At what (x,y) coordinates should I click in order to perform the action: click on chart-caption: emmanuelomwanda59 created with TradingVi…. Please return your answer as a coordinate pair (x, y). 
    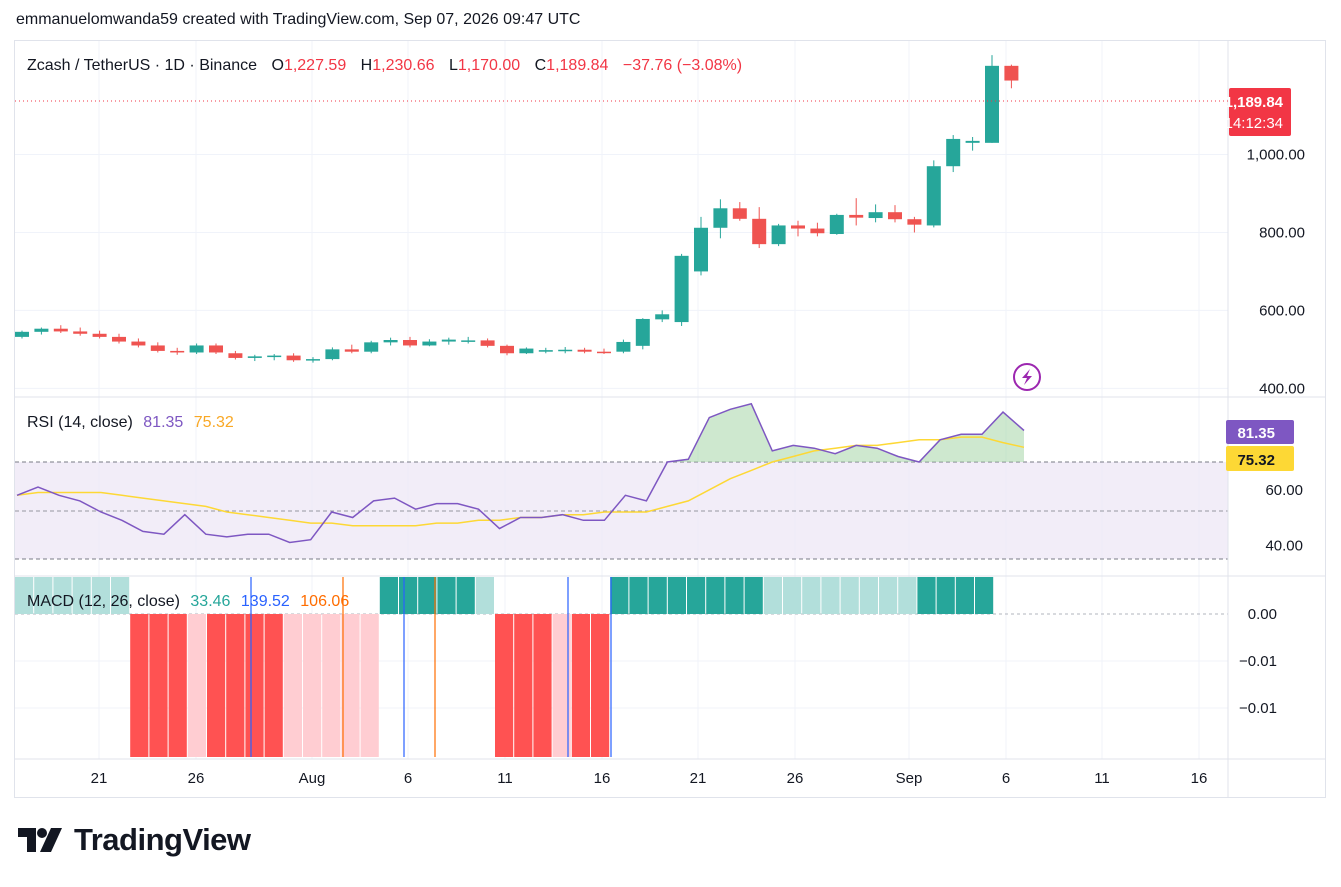
    Looking at the image, I should click on (298, 19).